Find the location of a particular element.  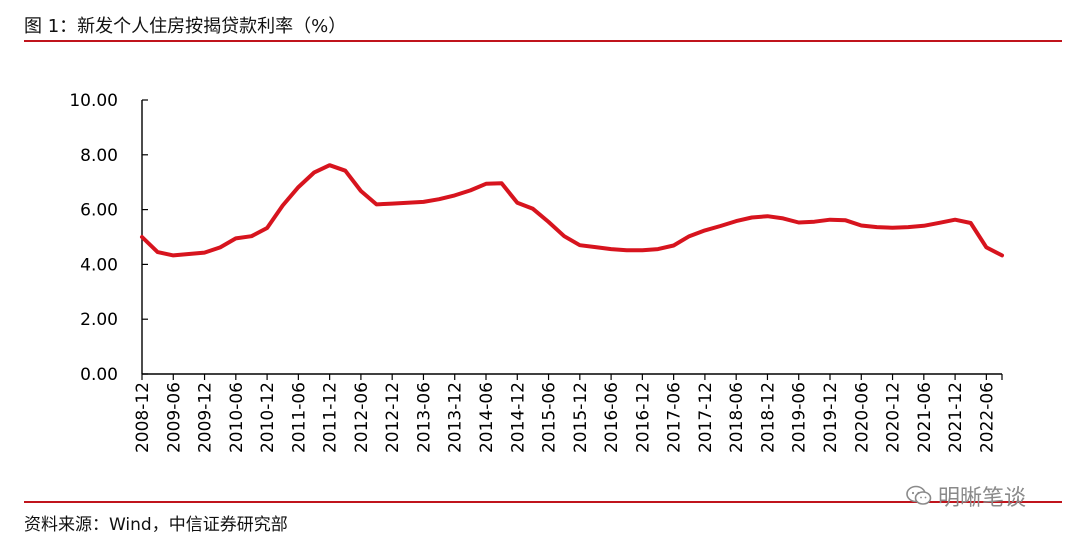

x-tick-label: 2018-12 is located at coordinates (768, 417).